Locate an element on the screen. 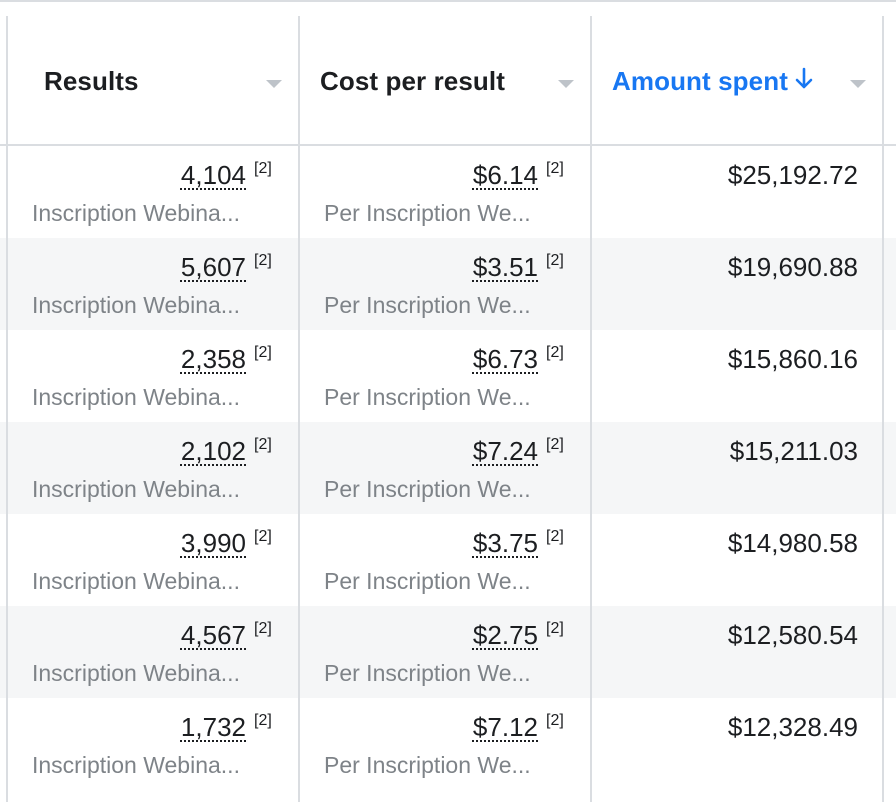  amount-spent-value: $19,690.88 is located at coordinates (792, 267).